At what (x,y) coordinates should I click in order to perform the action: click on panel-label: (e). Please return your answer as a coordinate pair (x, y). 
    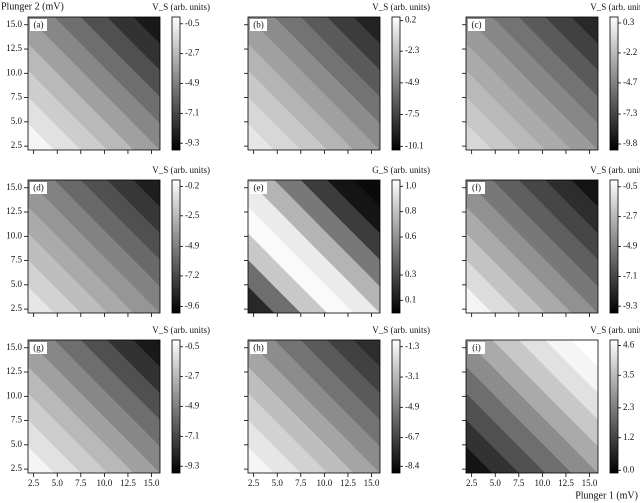
    Looking at the image, I should click on (259, 188).